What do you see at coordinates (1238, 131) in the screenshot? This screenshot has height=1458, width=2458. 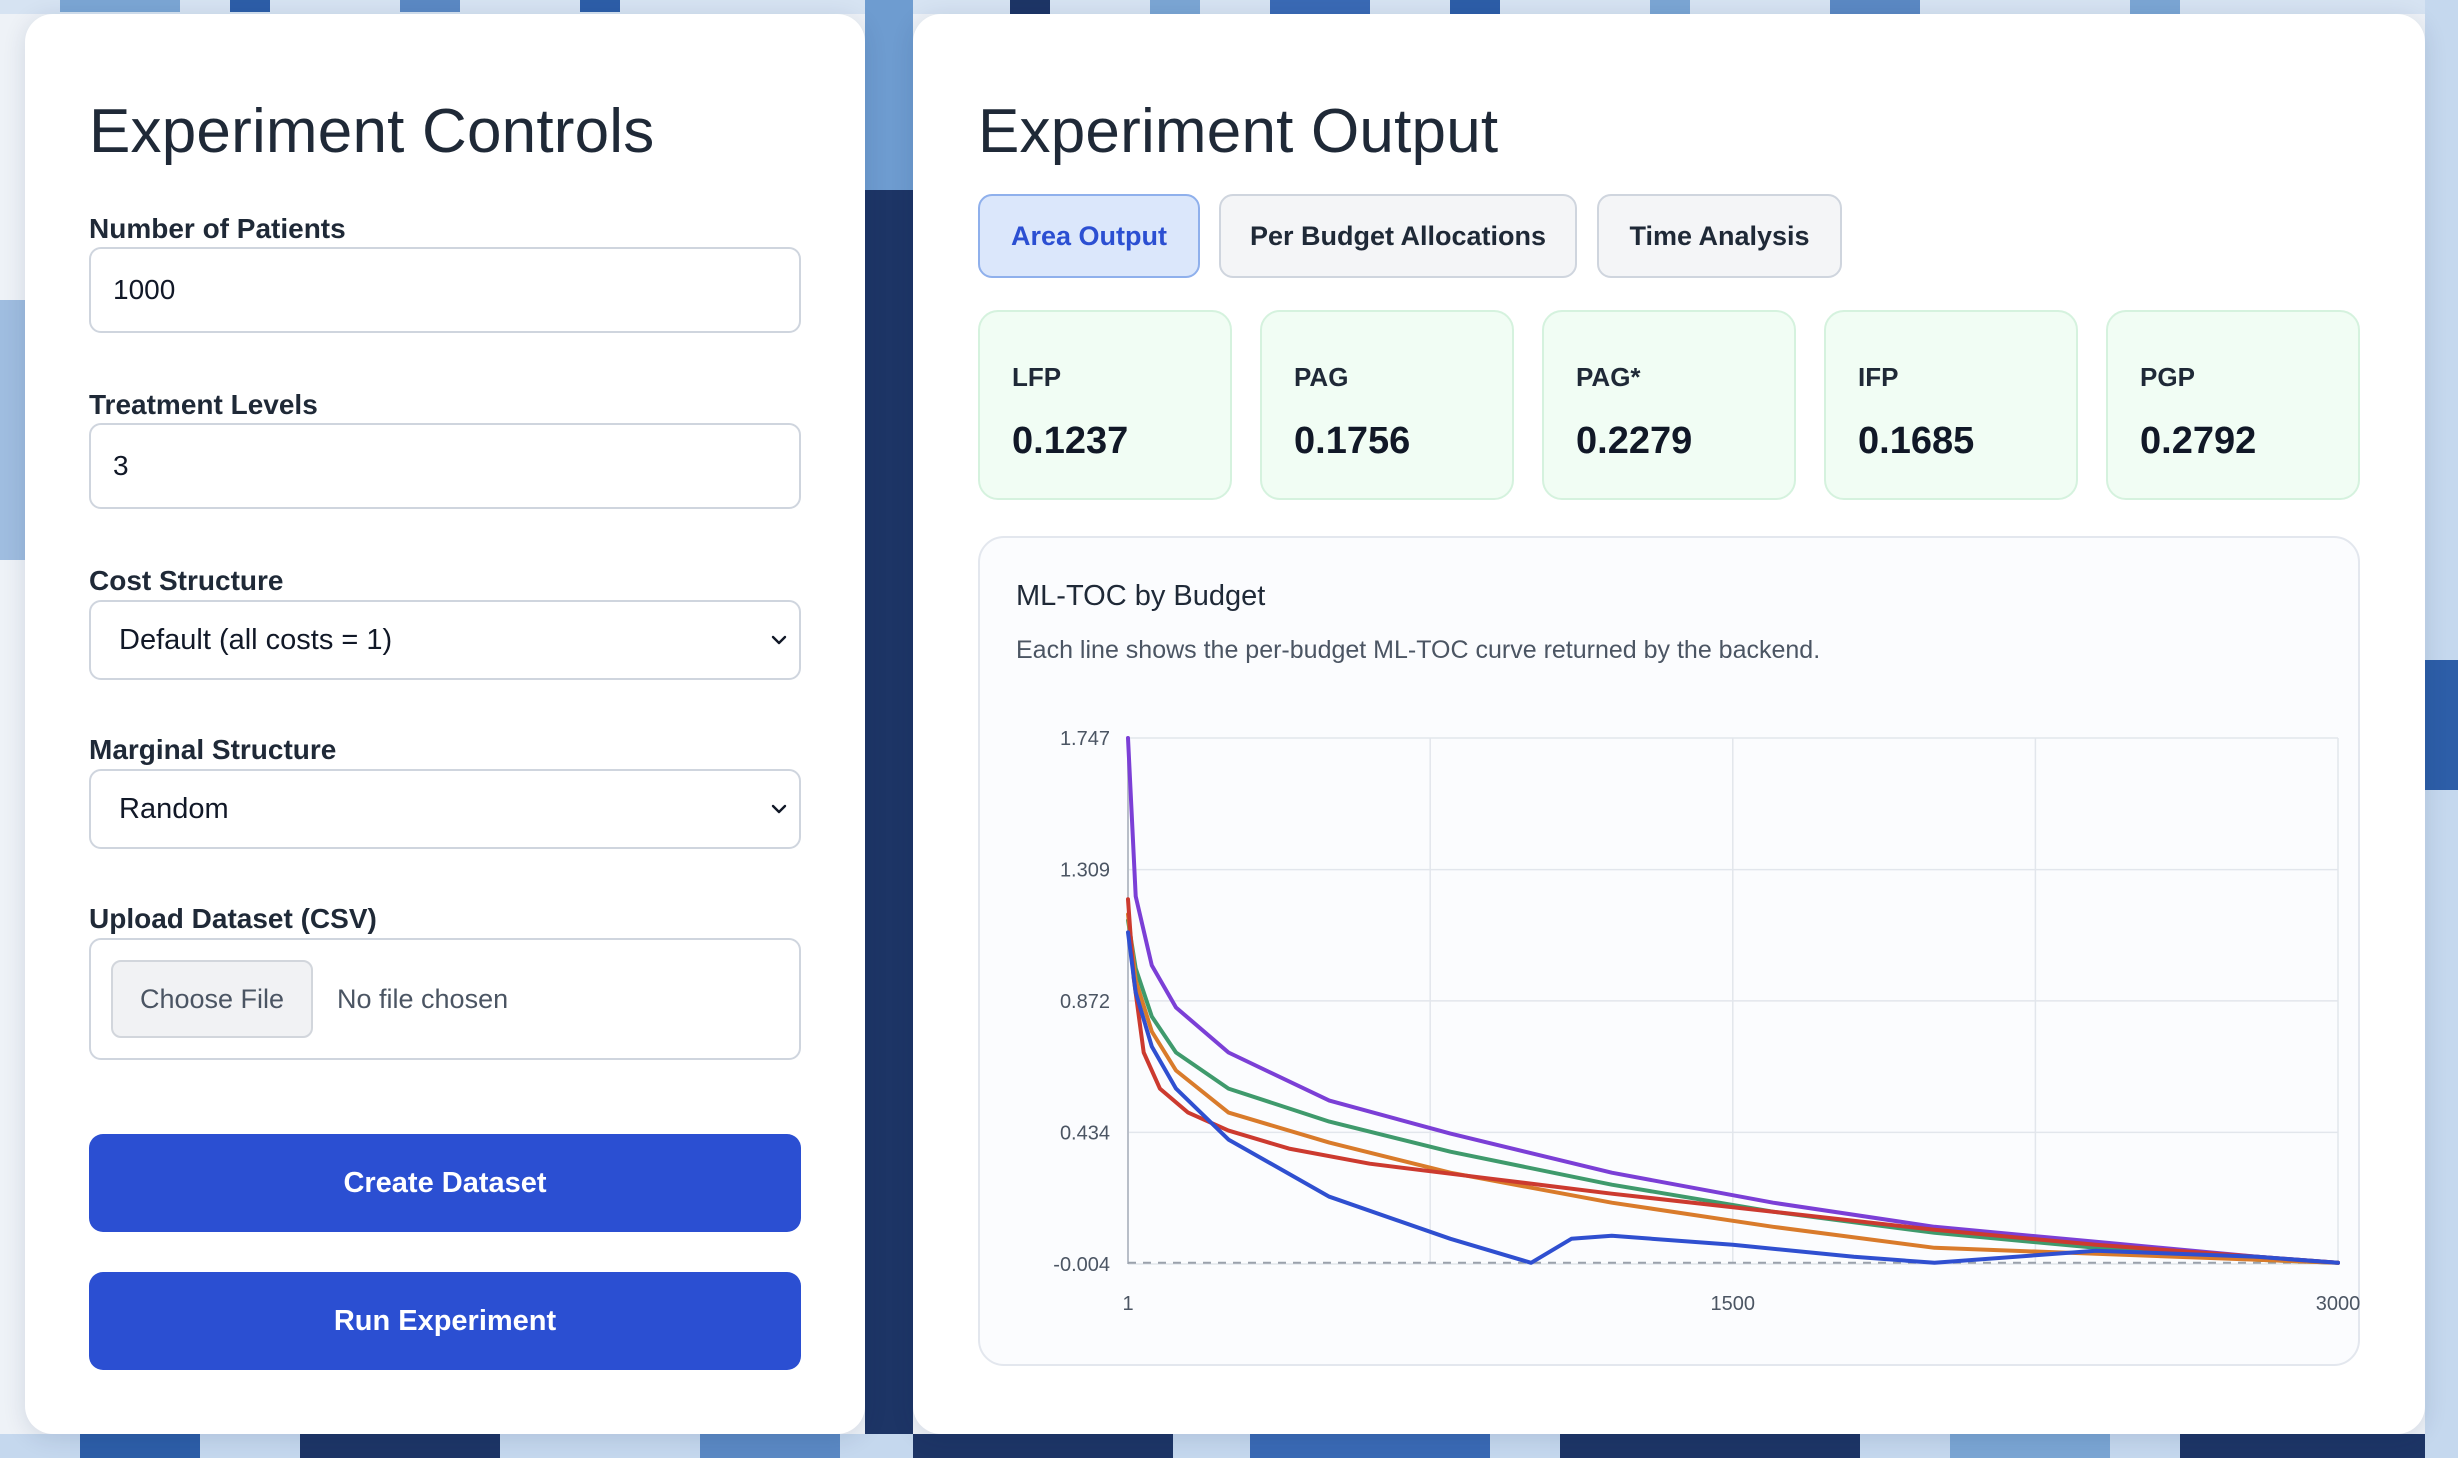 I see `output-title: Experiment Output` at bounding box center [1238, 131].